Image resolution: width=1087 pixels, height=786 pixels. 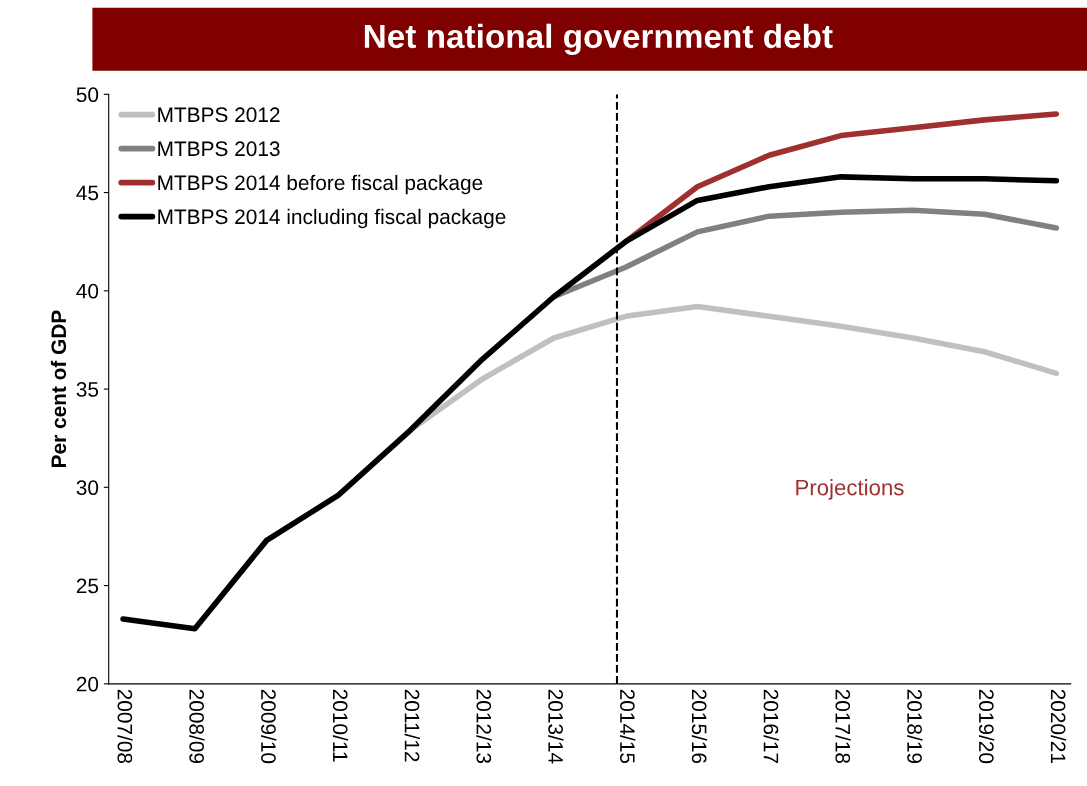 What do you see at coordinates (320, 184) in the screenshot?
I see `legend-label: MTBPS 2014 before fiscal package` at bounding box center [320, 184].